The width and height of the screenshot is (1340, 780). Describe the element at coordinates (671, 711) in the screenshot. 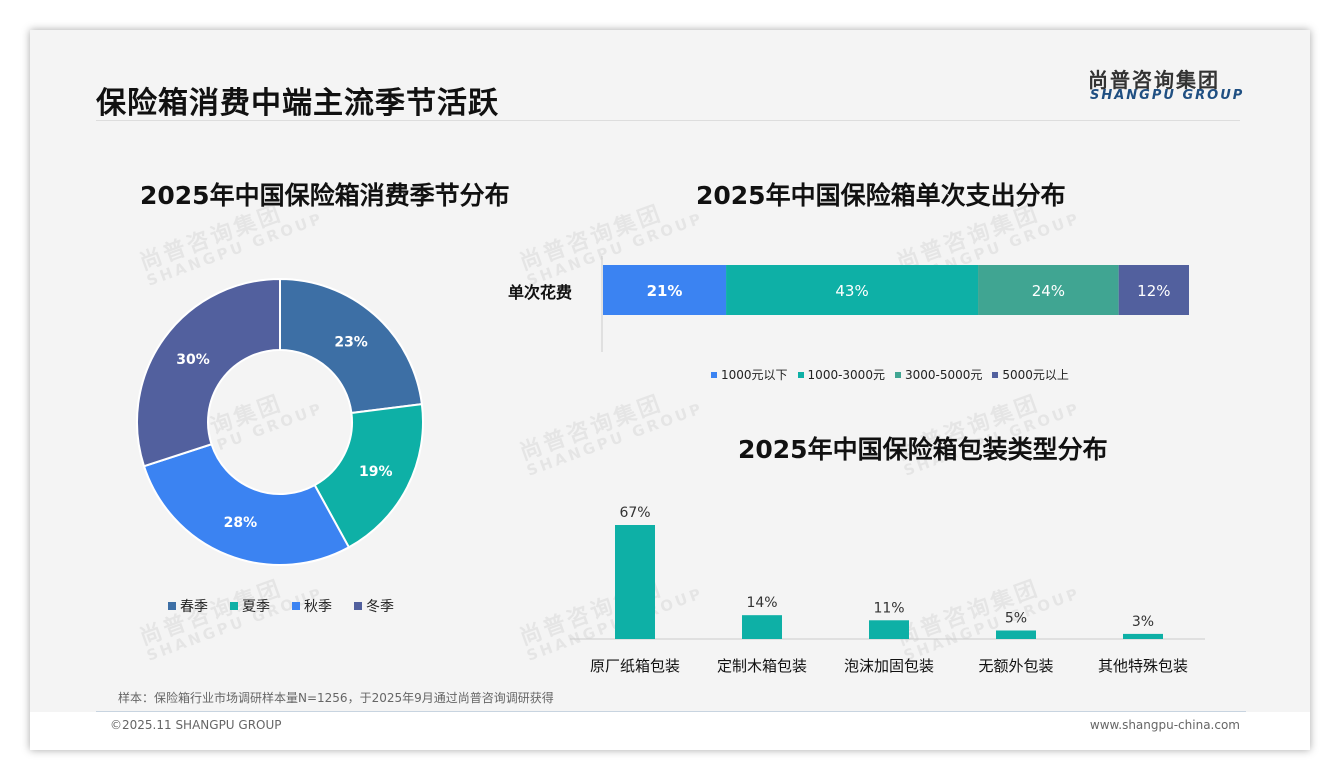

I see `footer-divider` at that location.